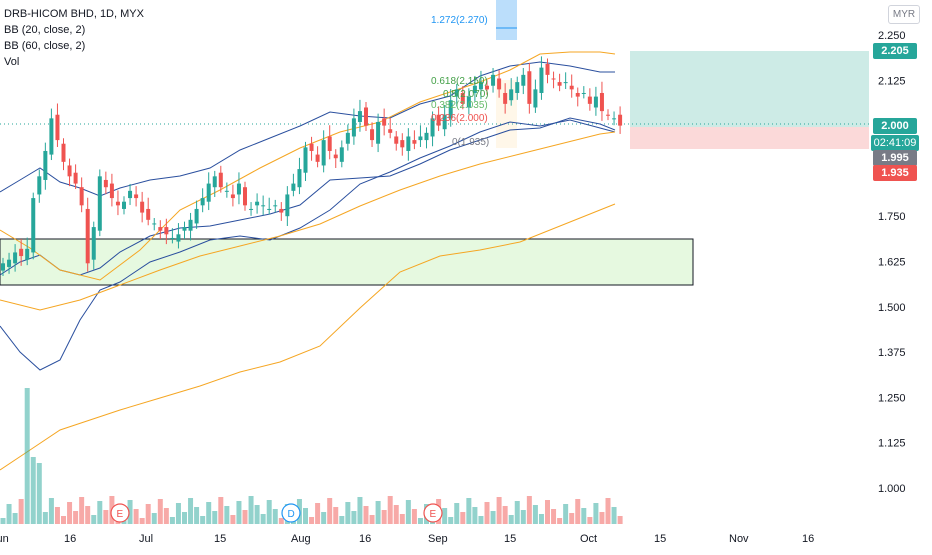  What do you see at coordinates (45, 46) in the screenshot?
I see `legend-bb60: BB (60, close, 2)` at bounding box center [45, 46].